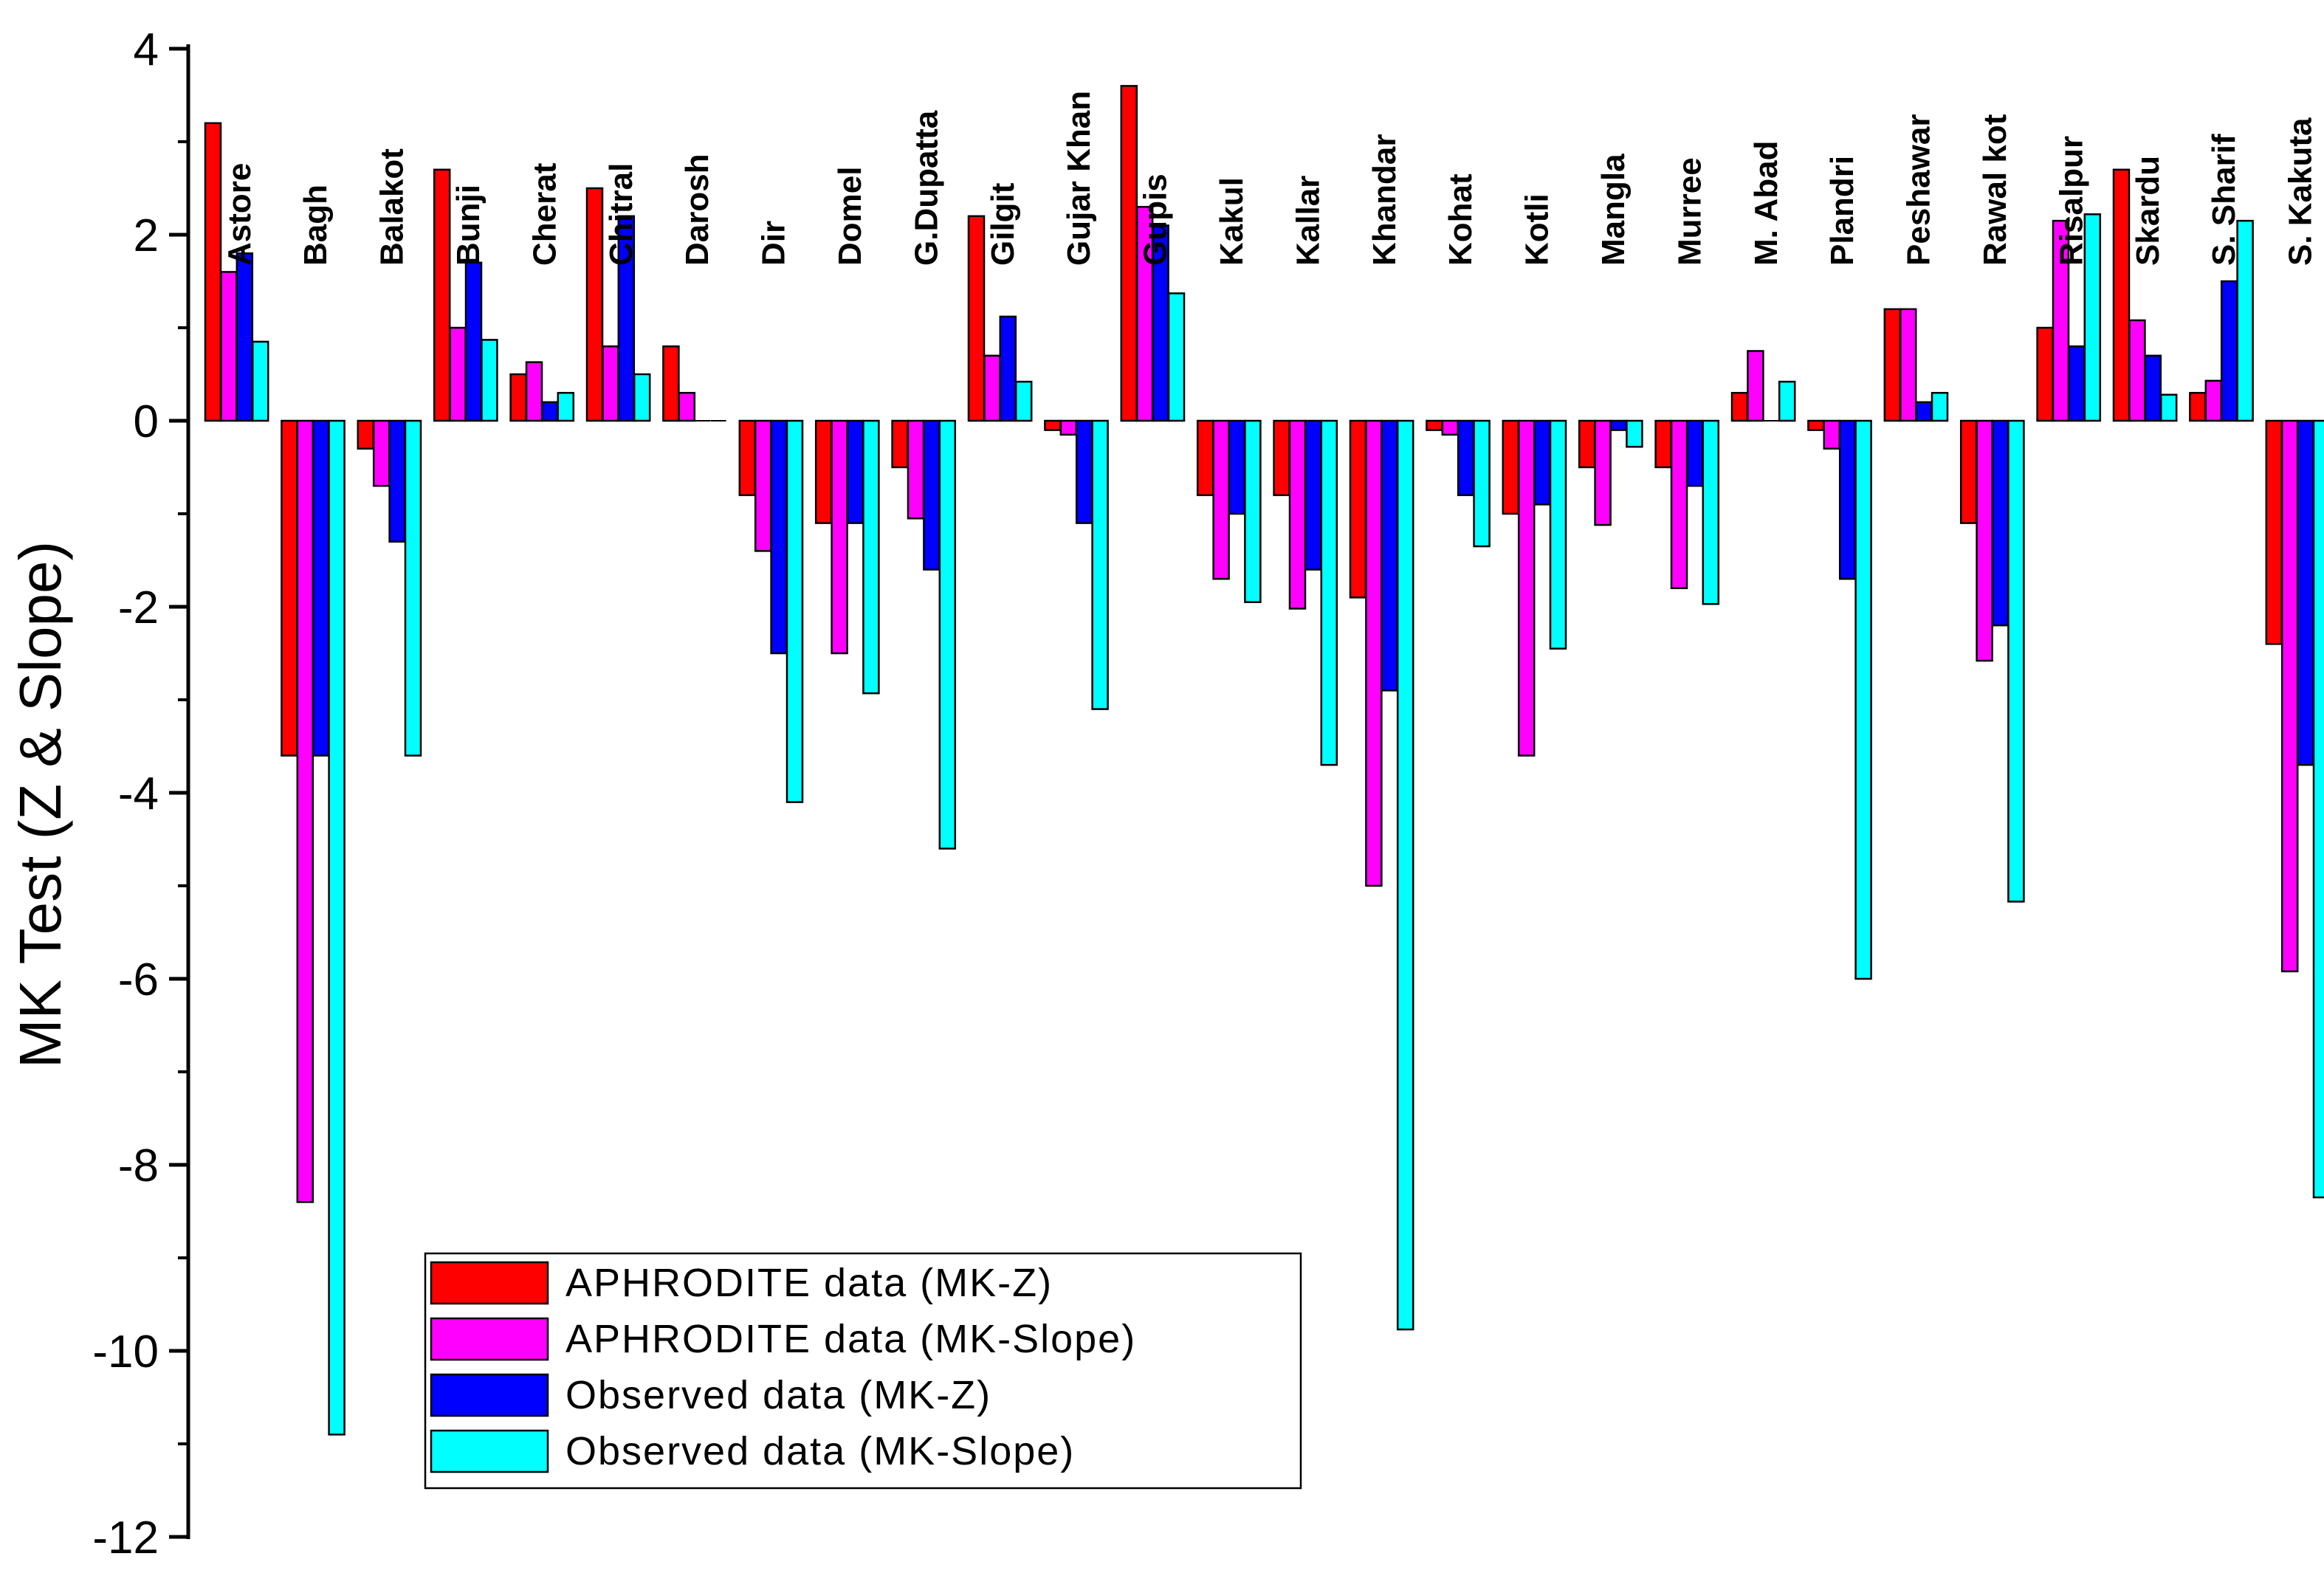 The height and width of the screenshot is (1576, 2324). I want to click on station-label: Risalpur, so click(2071, 201).